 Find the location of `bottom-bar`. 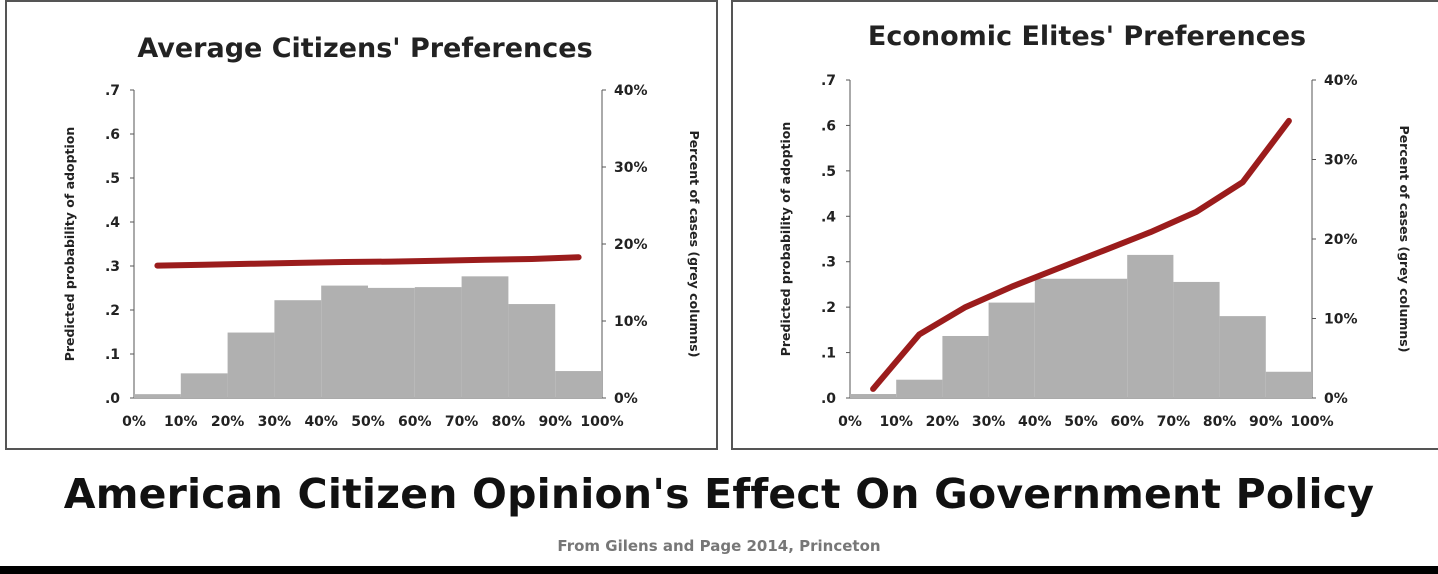

bottom-bar is located at coordinates (719, 570).